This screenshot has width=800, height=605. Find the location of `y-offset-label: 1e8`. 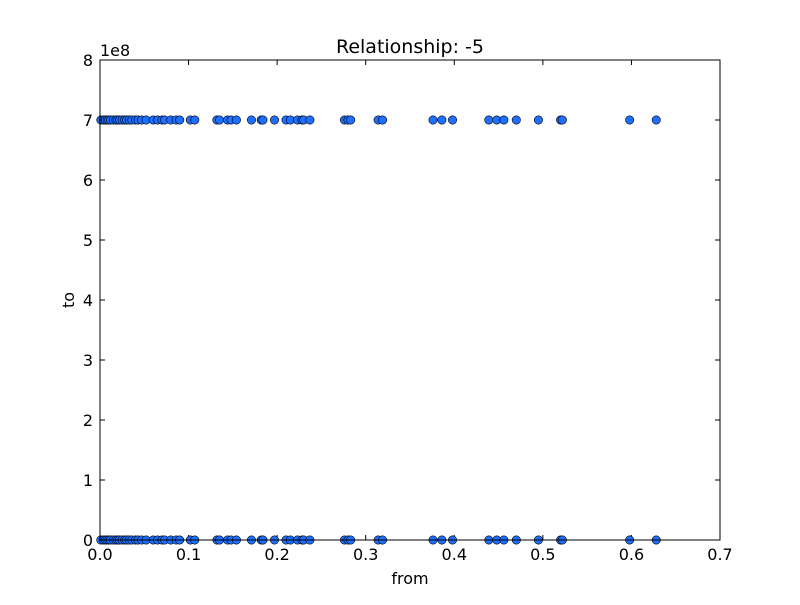

y-offset-label: 1e8 is located at coordinates (115, 50).